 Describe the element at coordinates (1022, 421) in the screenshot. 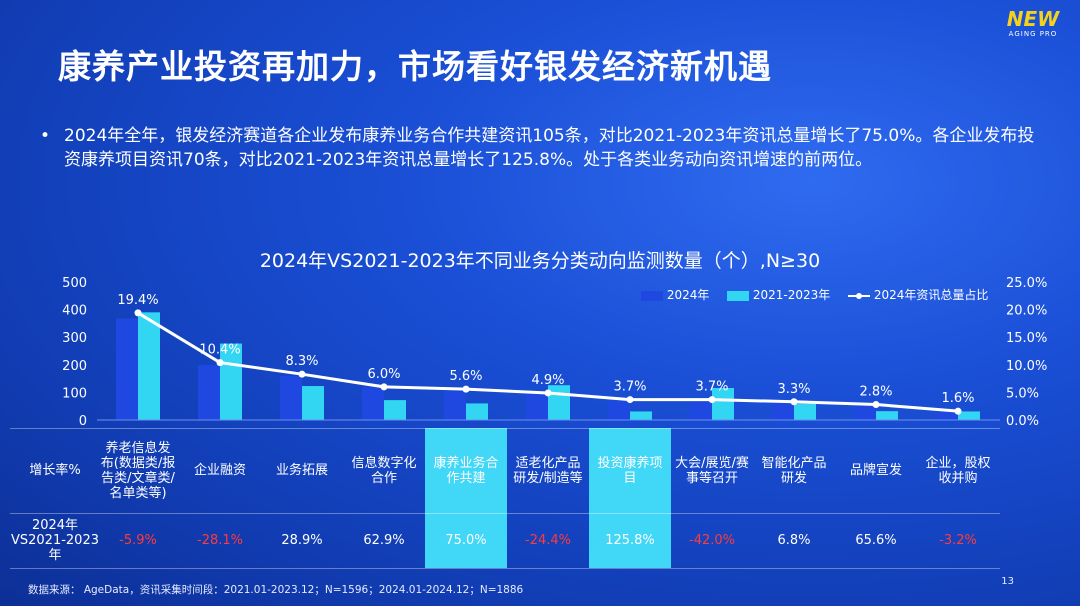

I see `y2-tick-label: 0.0%` at that location.